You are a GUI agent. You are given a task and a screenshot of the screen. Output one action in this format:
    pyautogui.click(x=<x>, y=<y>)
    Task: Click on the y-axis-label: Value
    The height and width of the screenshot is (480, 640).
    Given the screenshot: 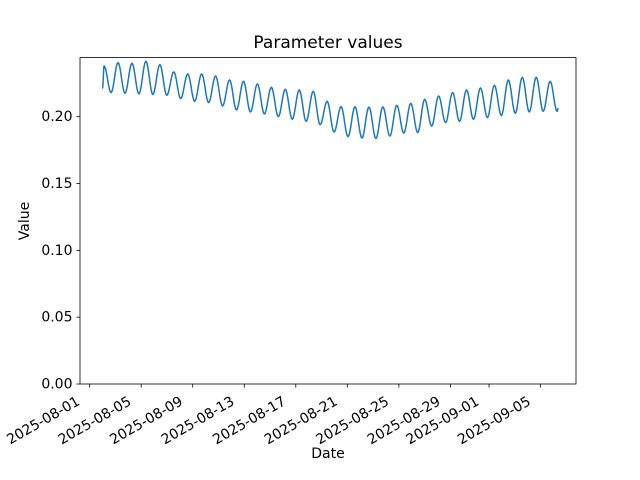 What is the action you would take?
    pyautogui.click(x=25, y=221)
    